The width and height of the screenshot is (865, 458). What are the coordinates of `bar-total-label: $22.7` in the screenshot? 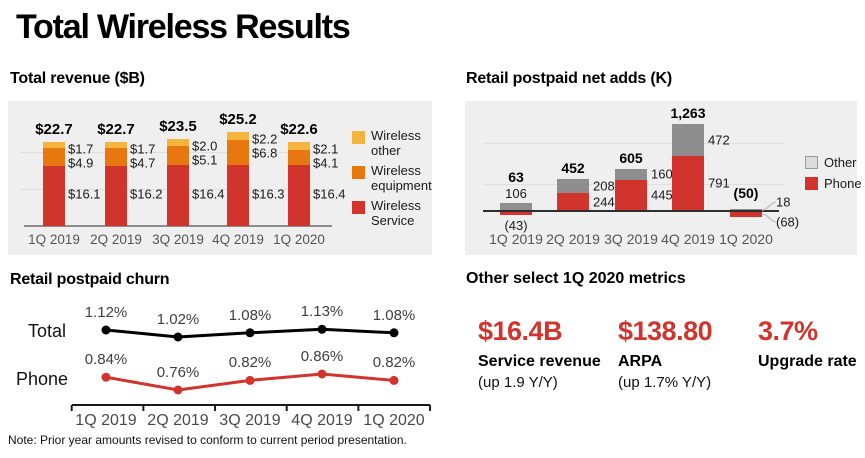 It's located at (116, 130).